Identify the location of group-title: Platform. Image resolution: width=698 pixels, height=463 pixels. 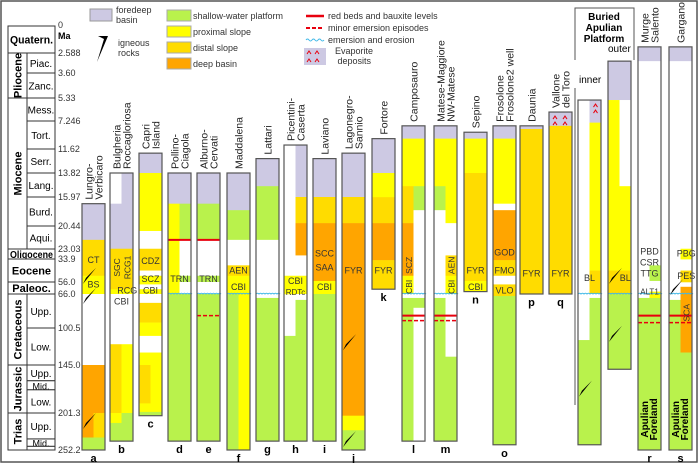
(604, 39).